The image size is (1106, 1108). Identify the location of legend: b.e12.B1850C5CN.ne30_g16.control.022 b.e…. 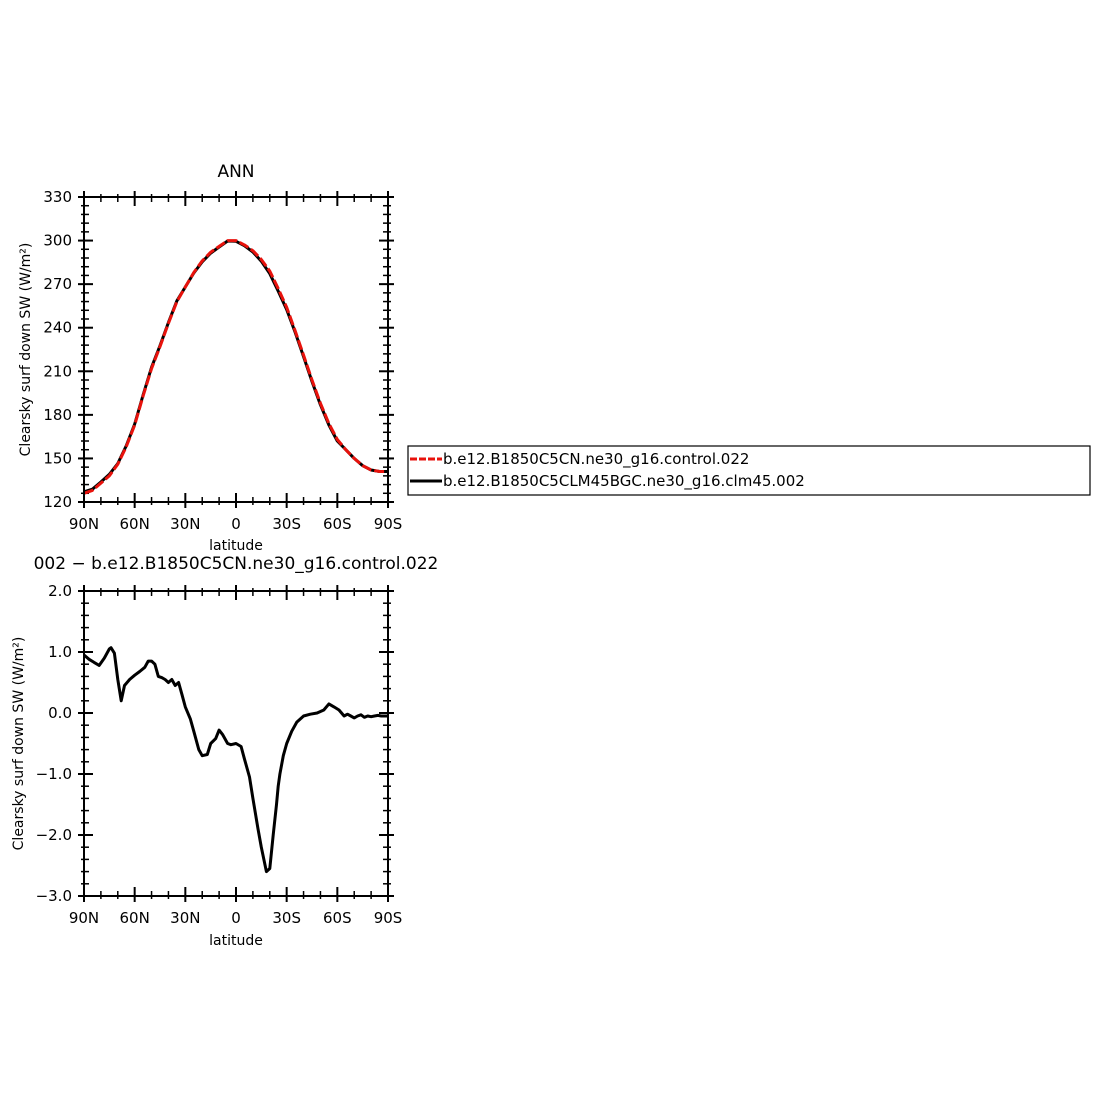
(749, 470).